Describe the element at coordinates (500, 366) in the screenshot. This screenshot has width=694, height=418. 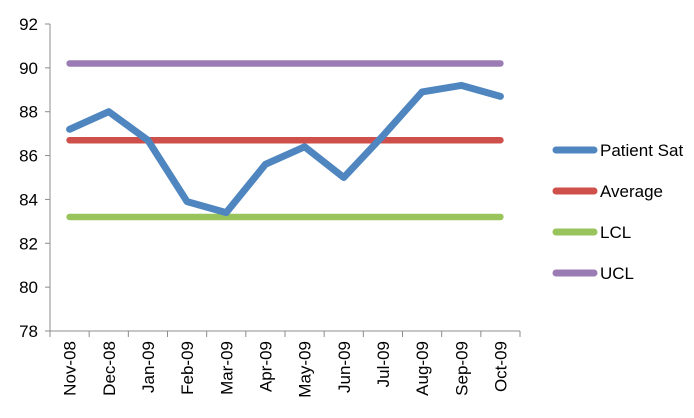
I see `x-tick-label: Oct-09` at that location.